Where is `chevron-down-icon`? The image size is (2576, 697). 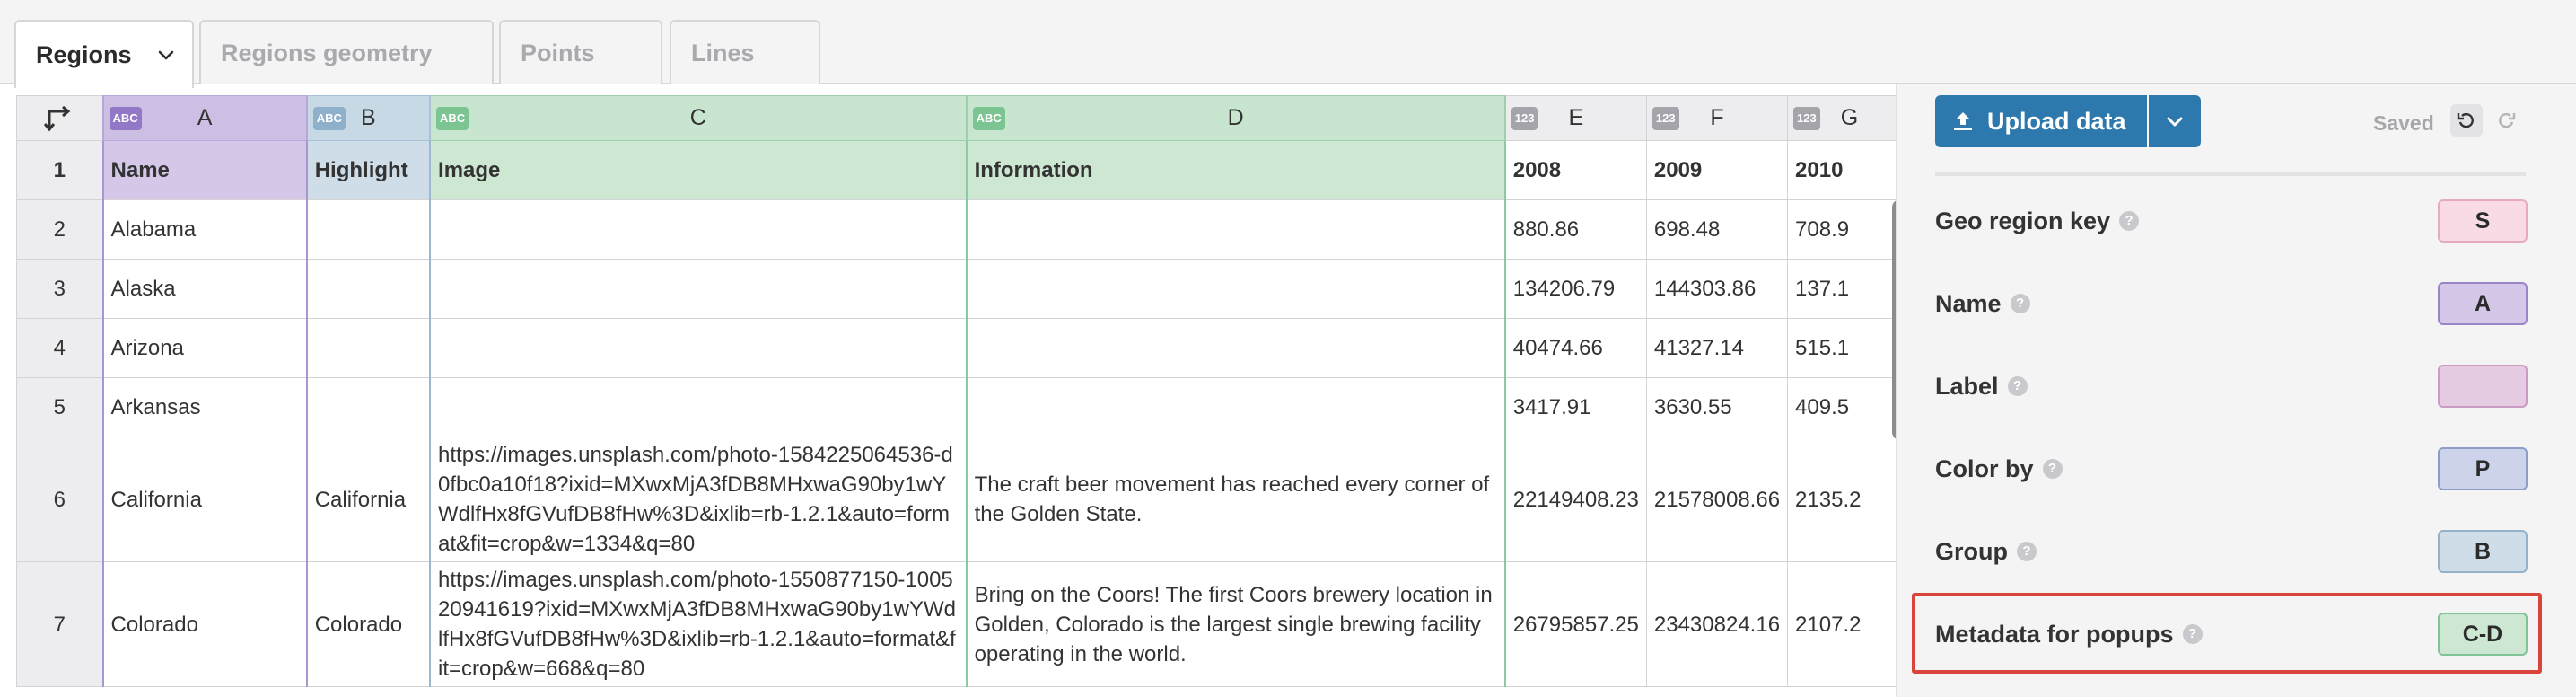
chevron-down-icon is located at coordinates (166, 55).